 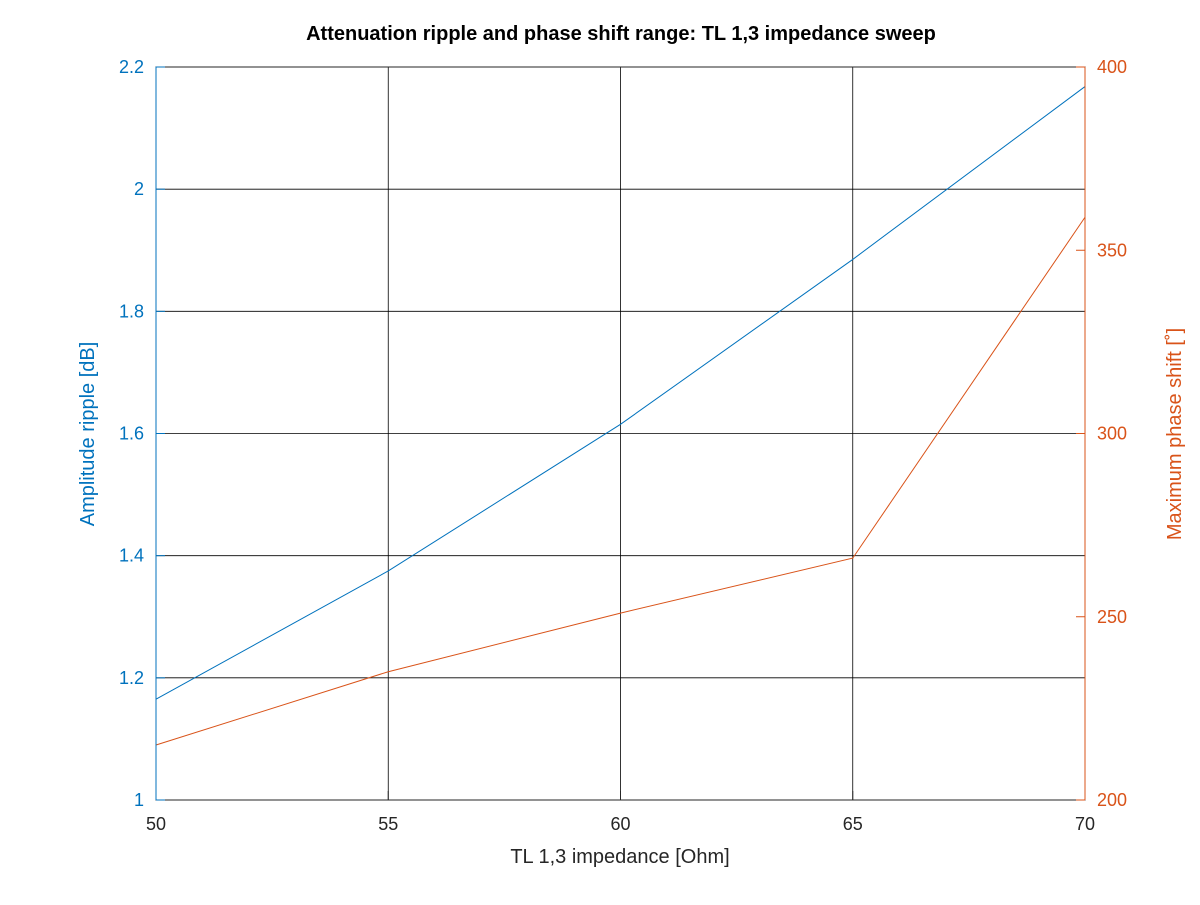 I want to click on y-axis-label-right: Maximum phase shift [˚], so click(x=1175, y=434).